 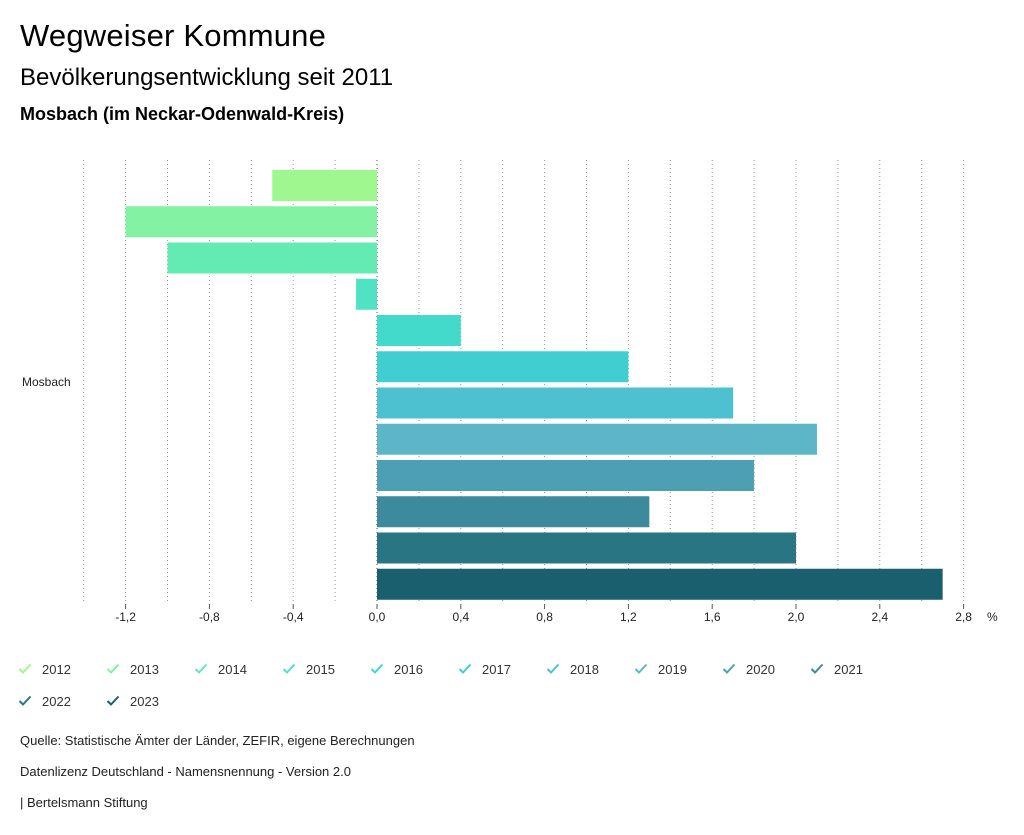 I want to click on x-tick-label: 1,6, so click(x=712, y=617).